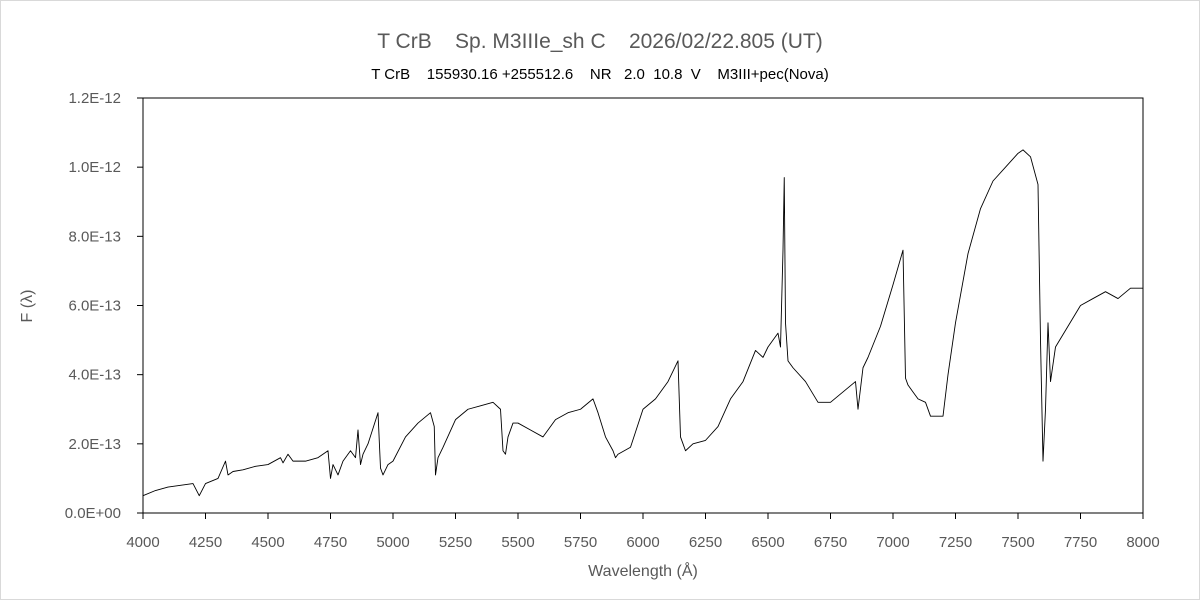  What do you see at coordinates (830, 542) in the screenshot?
I see `x-tick-label: 6750` at bounding box center [830, 542].